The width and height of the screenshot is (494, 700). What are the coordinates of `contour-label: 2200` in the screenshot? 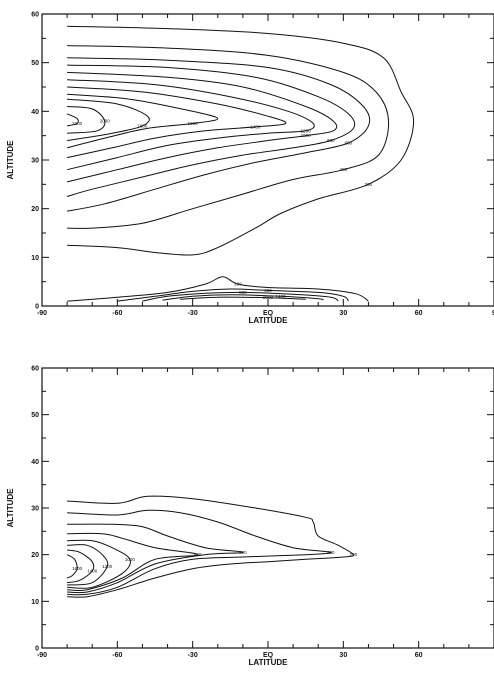 It's located at (77, 123).